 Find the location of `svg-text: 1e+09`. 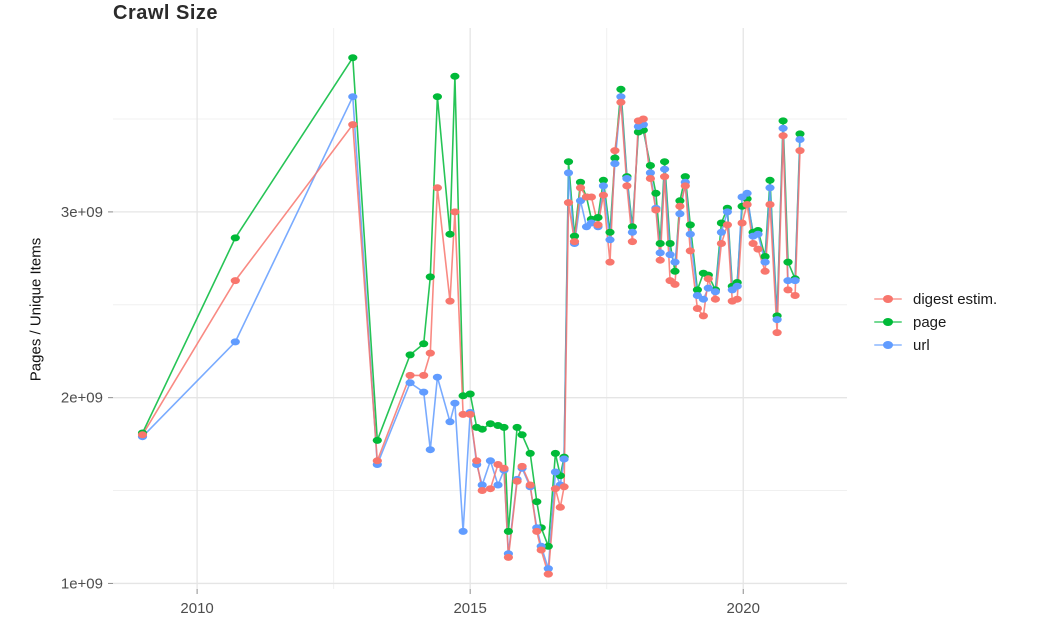

svg-text: 1e+09 is located at coordinates (82, 583).